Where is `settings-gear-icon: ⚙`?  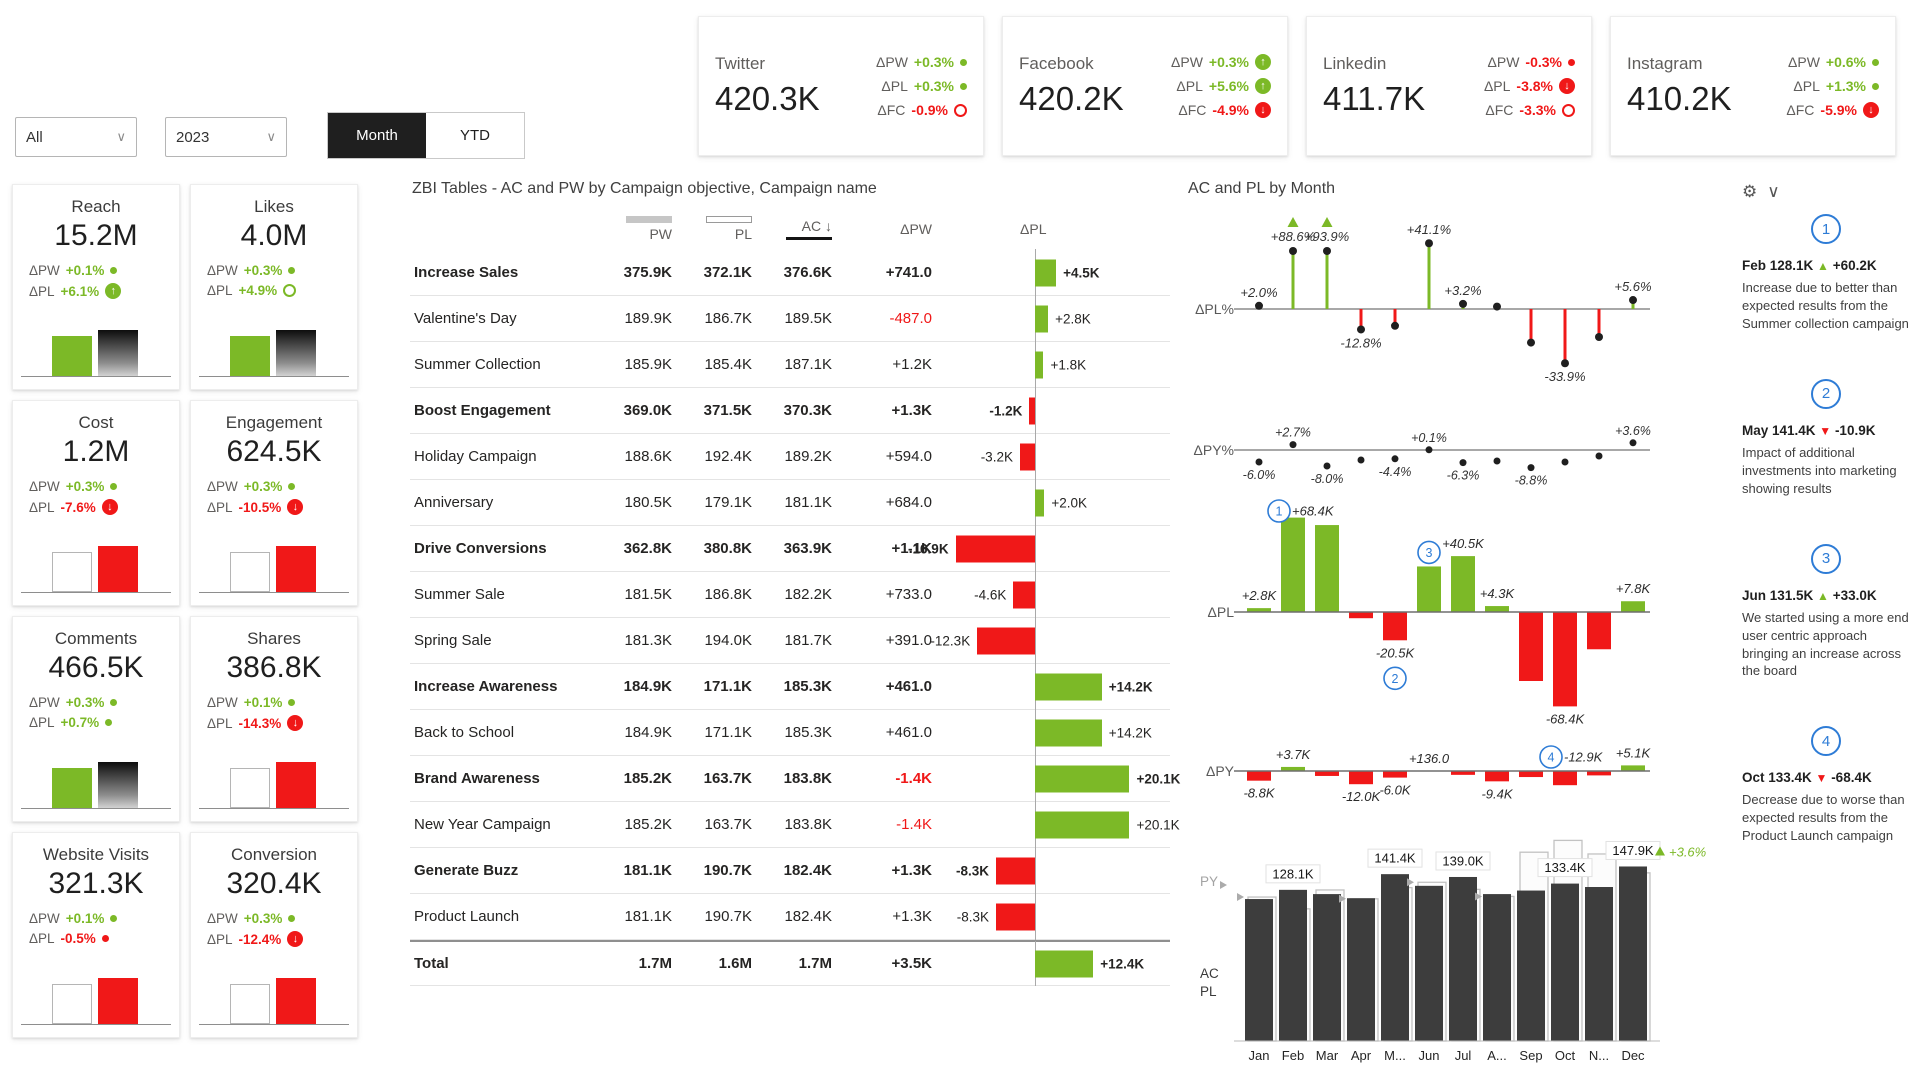 settings-gear-icon: ⚙ is located at coordinates (1750, 191).